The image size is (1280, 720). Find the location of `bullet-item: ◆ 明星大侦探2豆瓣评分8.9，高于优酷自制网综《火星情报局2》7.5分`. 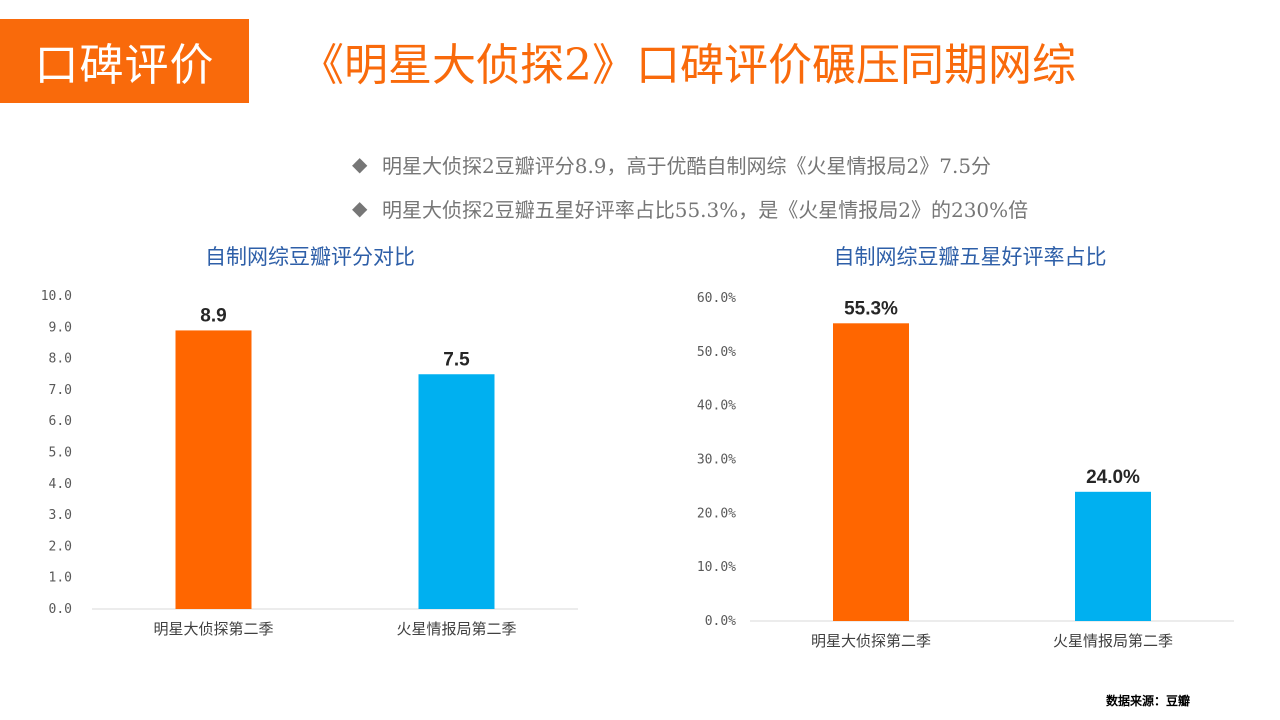

bullet-item: ◆ 明星大侦探2豆瓣评分8.9，高于优酷自制网综《火星情报局2》7.5分 is located at coordinates (802, 164).